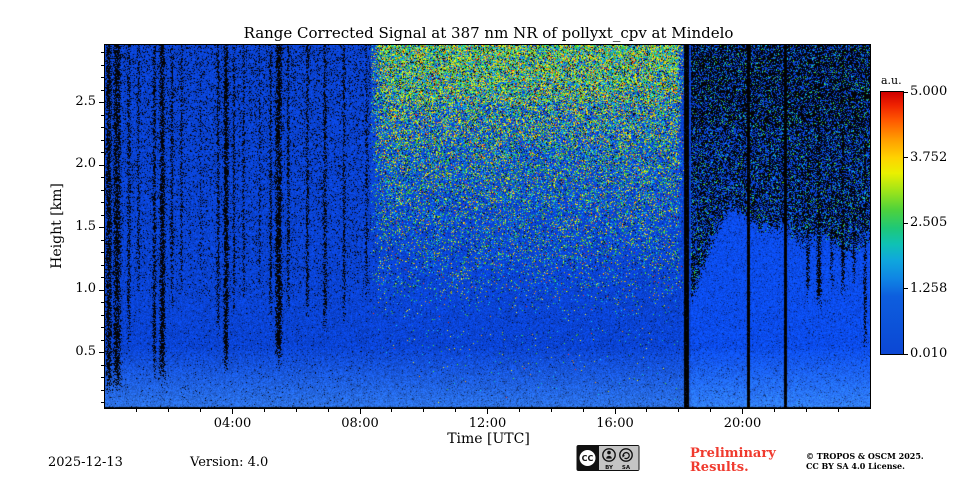  What do you see at coordinates (929, 353) in the screenshot?
I see `colorbar-tick-label: 0.010` at bounding box center [929, 353].